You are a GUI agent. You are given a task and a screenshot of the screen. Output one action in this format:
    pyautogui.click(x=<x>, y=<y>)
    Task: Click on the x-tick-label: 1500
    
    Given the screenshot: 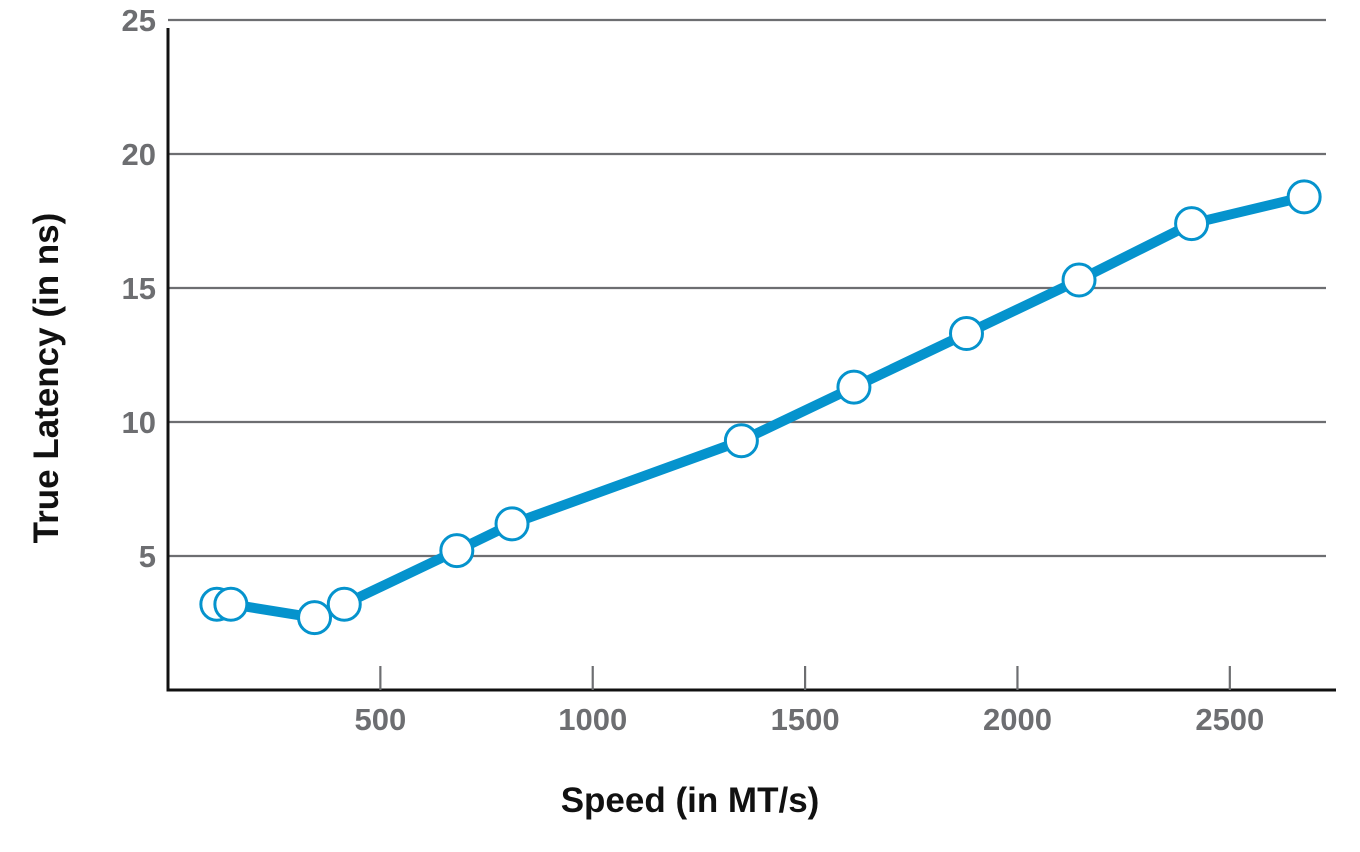 What is the action you would take?
    pyautogui.click(x=805, y=719)
    